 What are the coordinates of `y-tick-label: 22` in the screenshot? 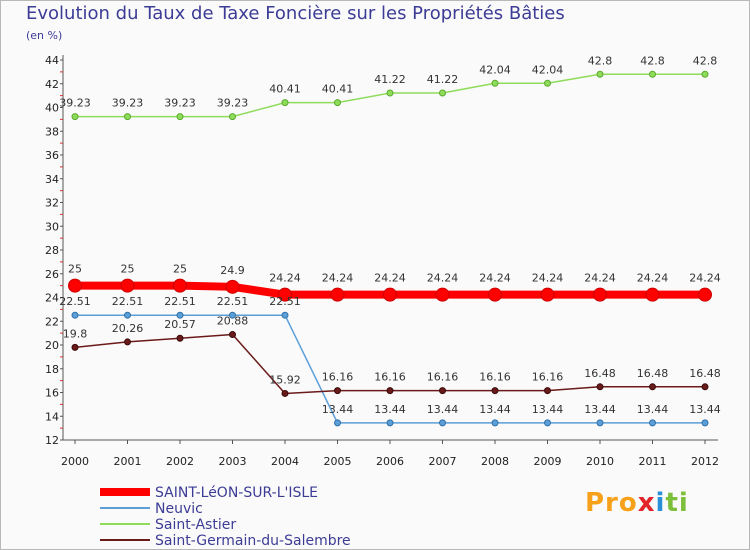 It's located at (52, 321).